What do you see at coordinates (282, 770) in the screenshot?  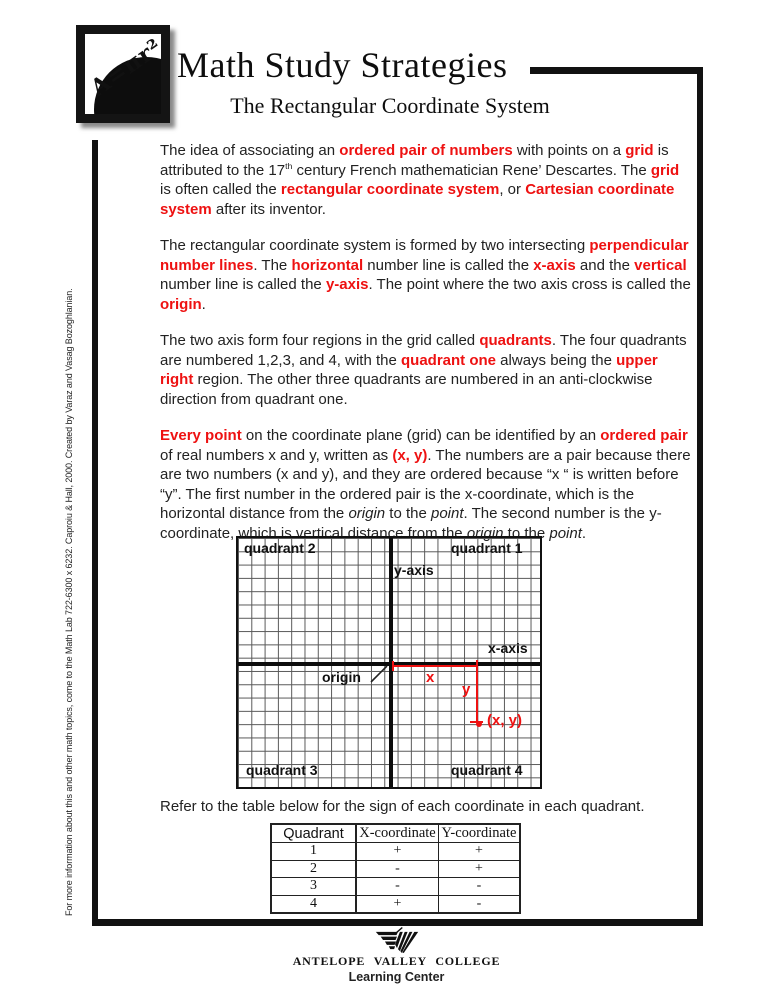 I see `quadrant-3-label: quadrant 3` at bounding box center [282, 770].